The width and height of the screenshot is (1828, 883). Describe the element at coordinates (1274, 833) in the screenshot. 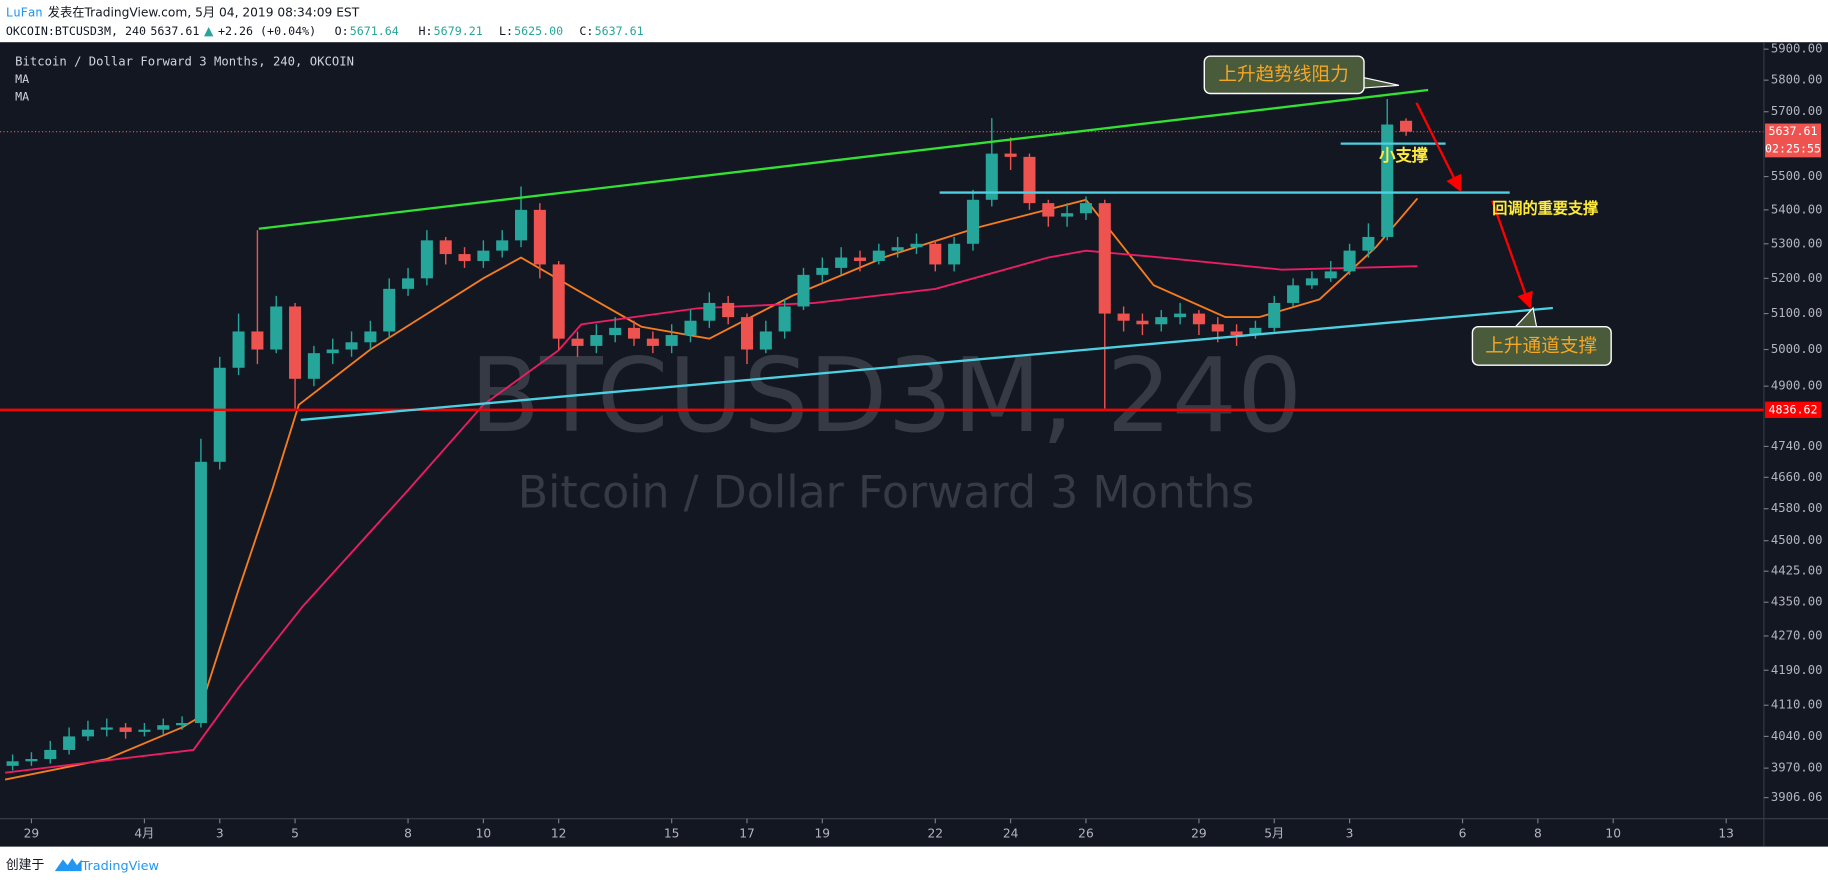

I see `x-tick-label: 5月` at that location.